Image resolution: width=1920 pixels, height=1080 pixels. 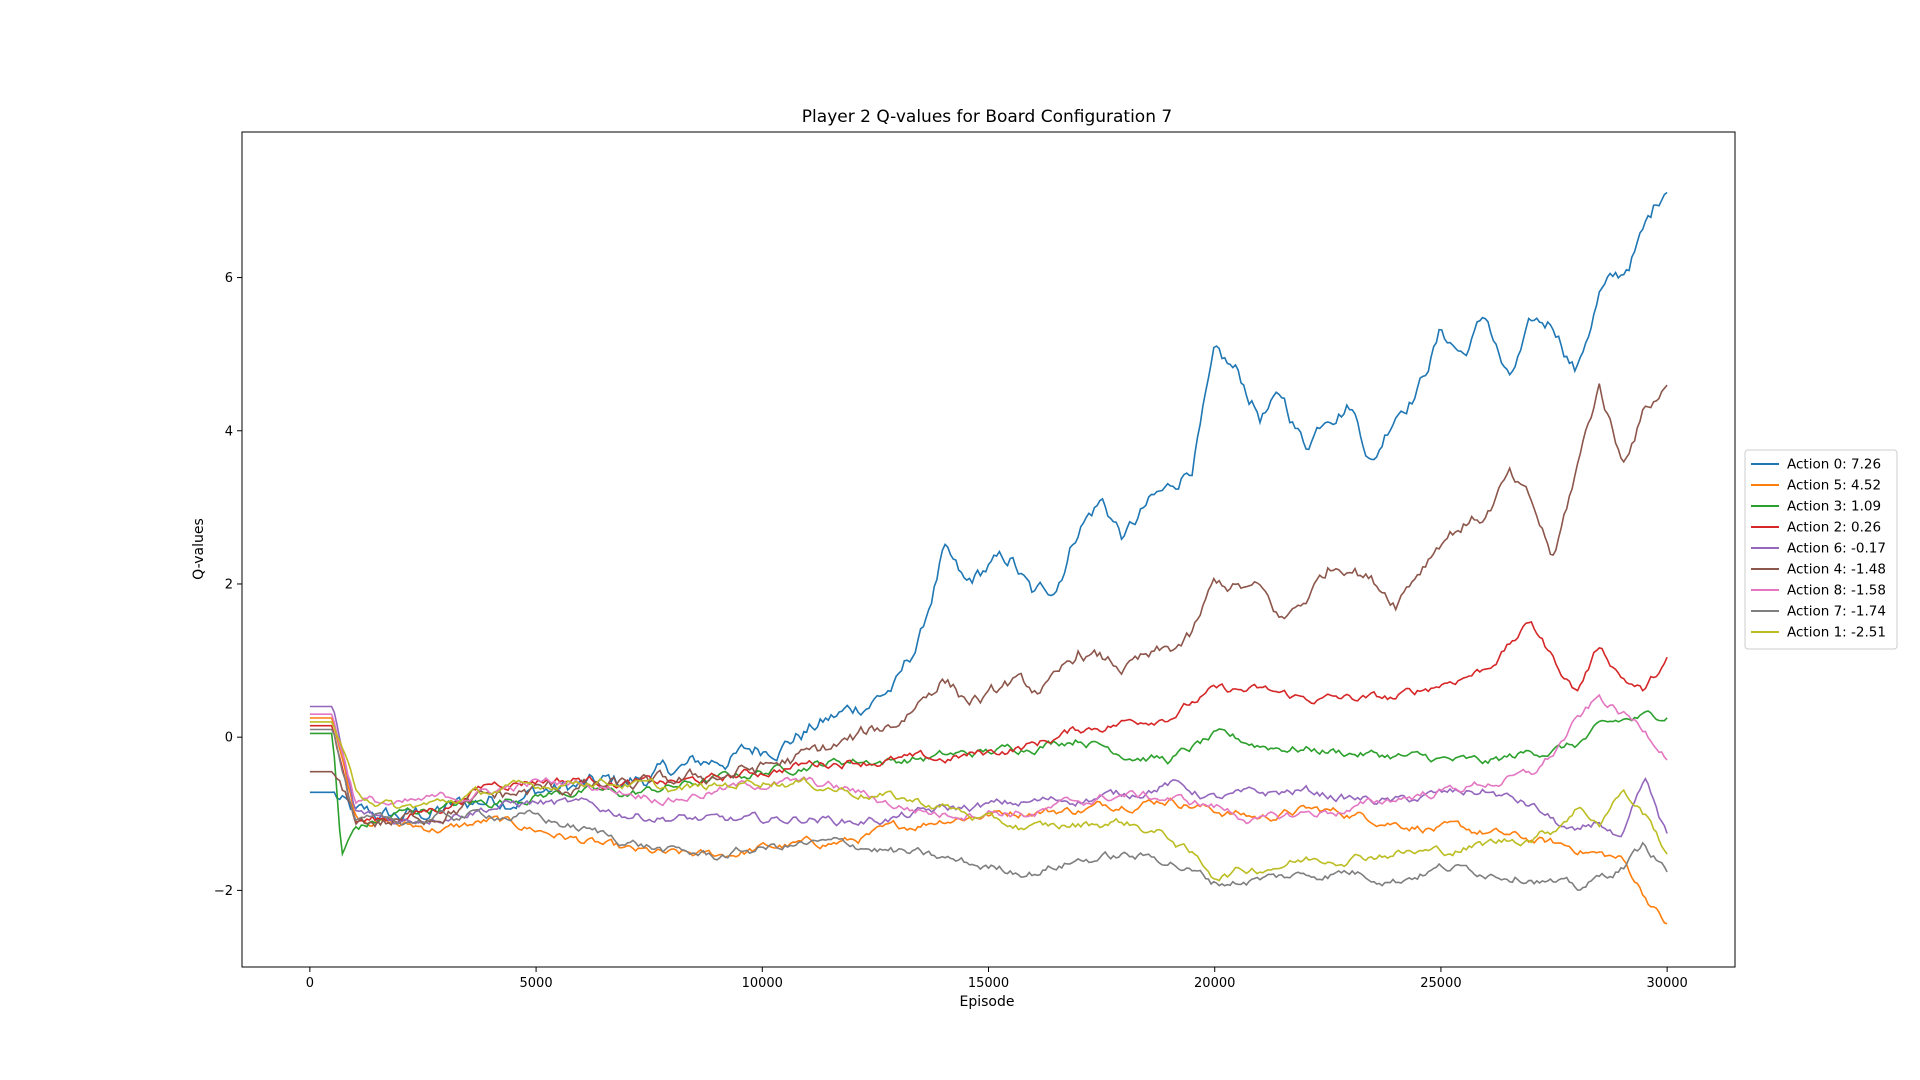 I want to click on legend-entry-label: Action 2: 0.26, so click(x=1834, y=528).